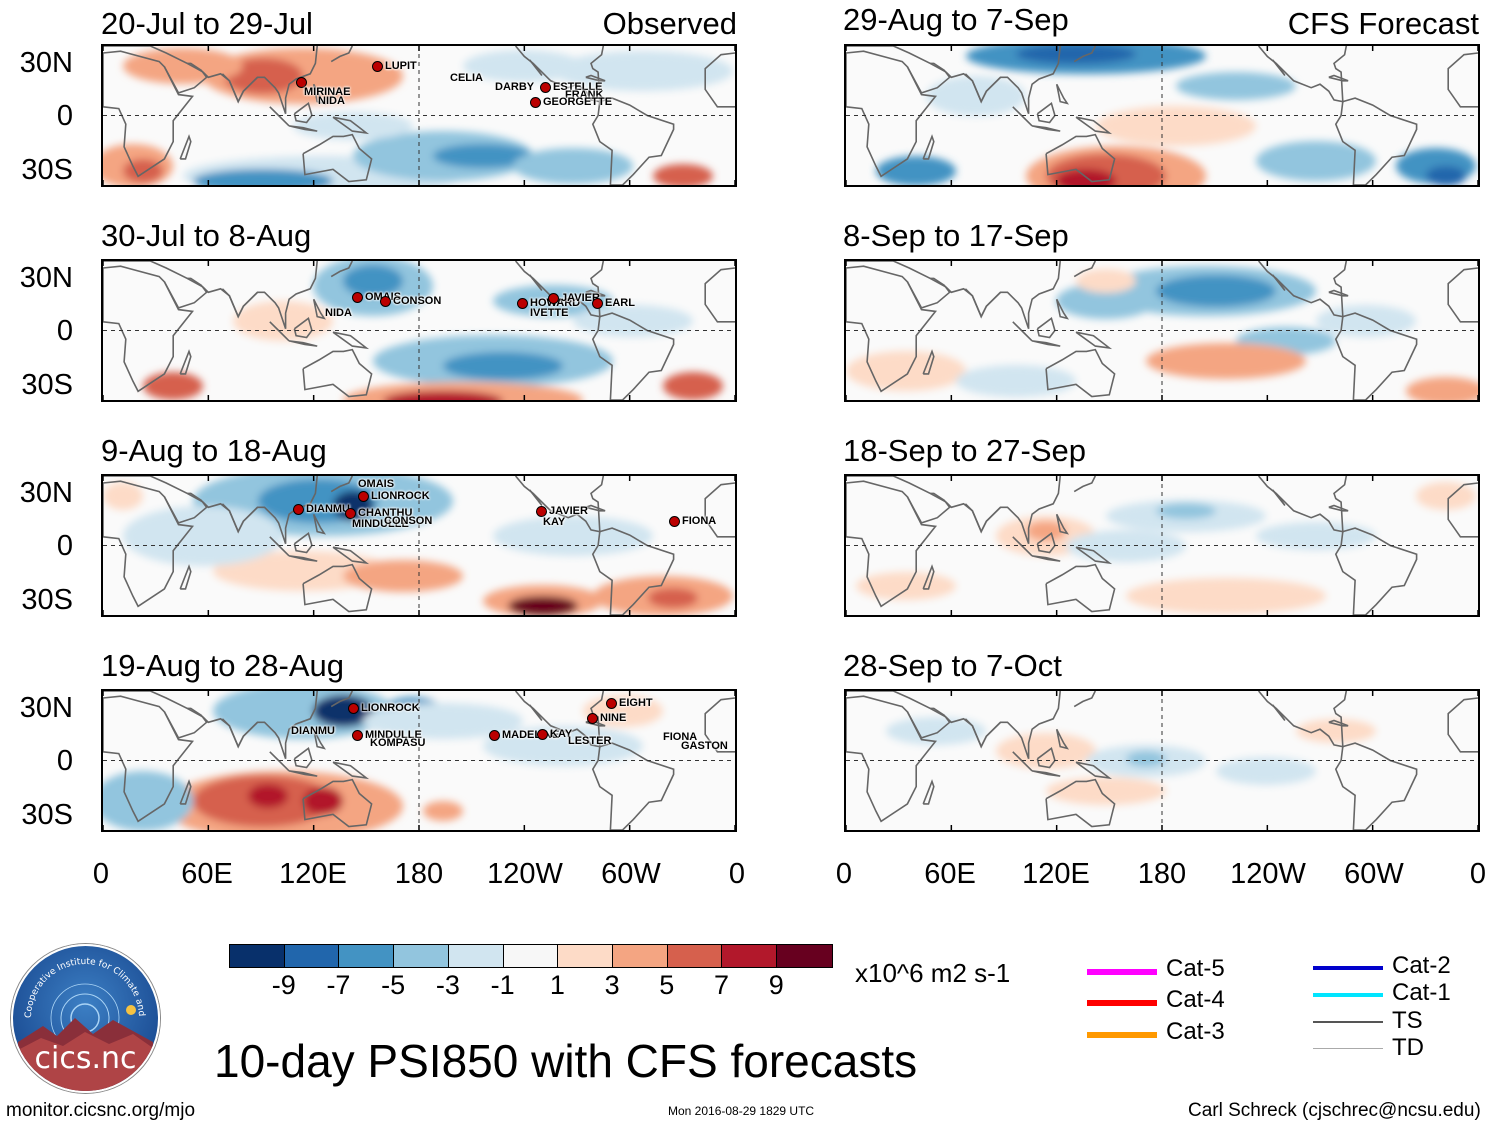  Describe the element at coordinates (1348, 1022) in the screenshot. I see `legend-line-ts` at that location.